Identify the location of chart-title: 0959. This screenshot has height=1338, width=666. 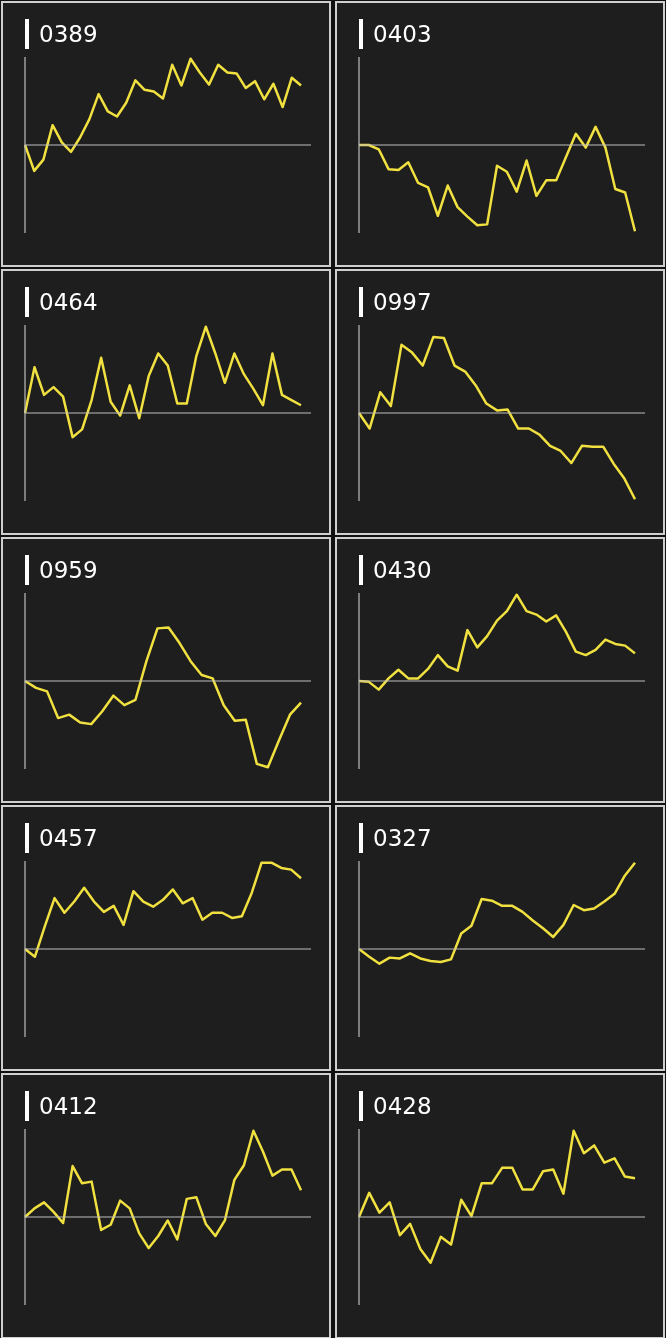
(68, 570).